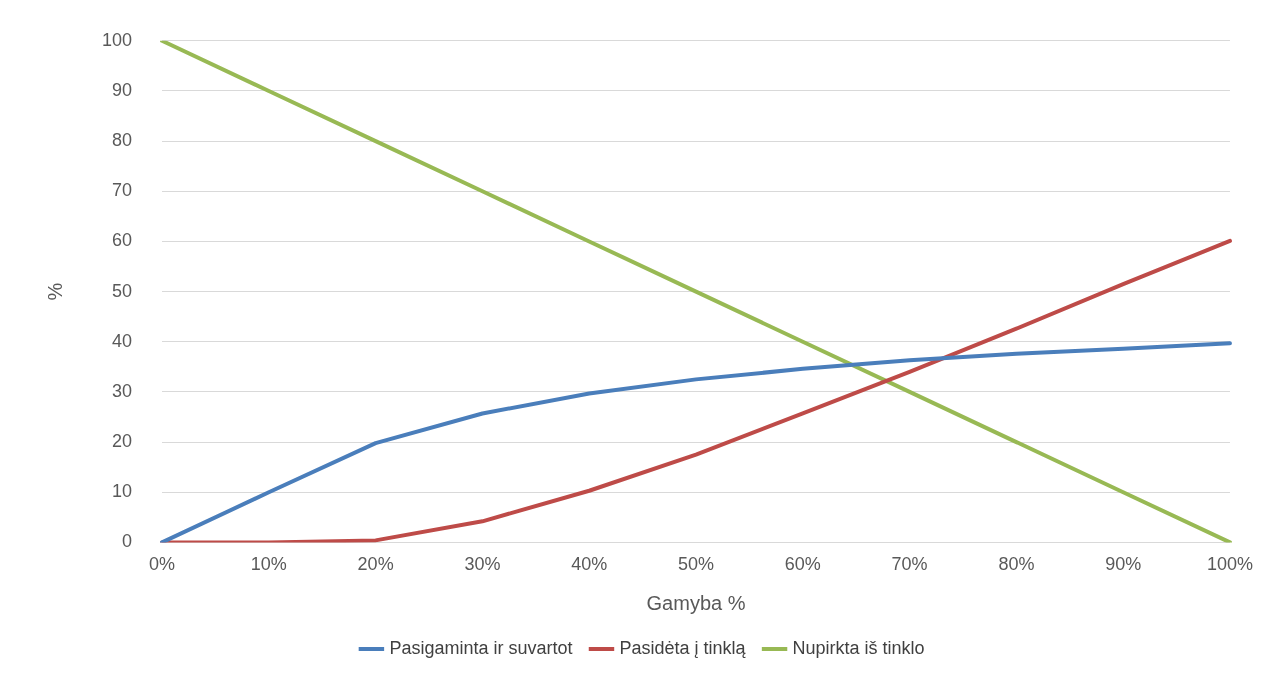  What do you see at coordinates (54, 291) in the screenshot?
I see `y-axis-title: %` at bounding box center [54, 291].